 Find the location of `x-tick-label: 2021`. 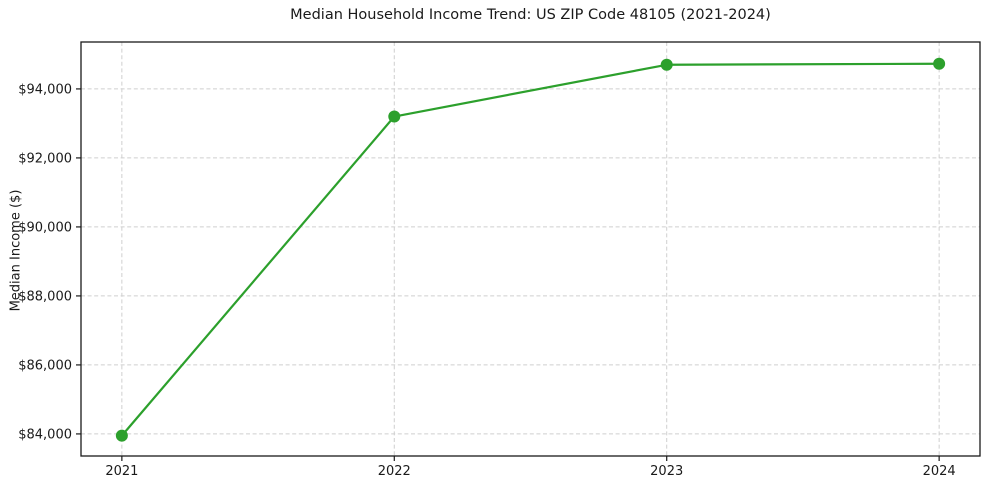

x-tick-label: 2021 is located at coordinates (121, 471).